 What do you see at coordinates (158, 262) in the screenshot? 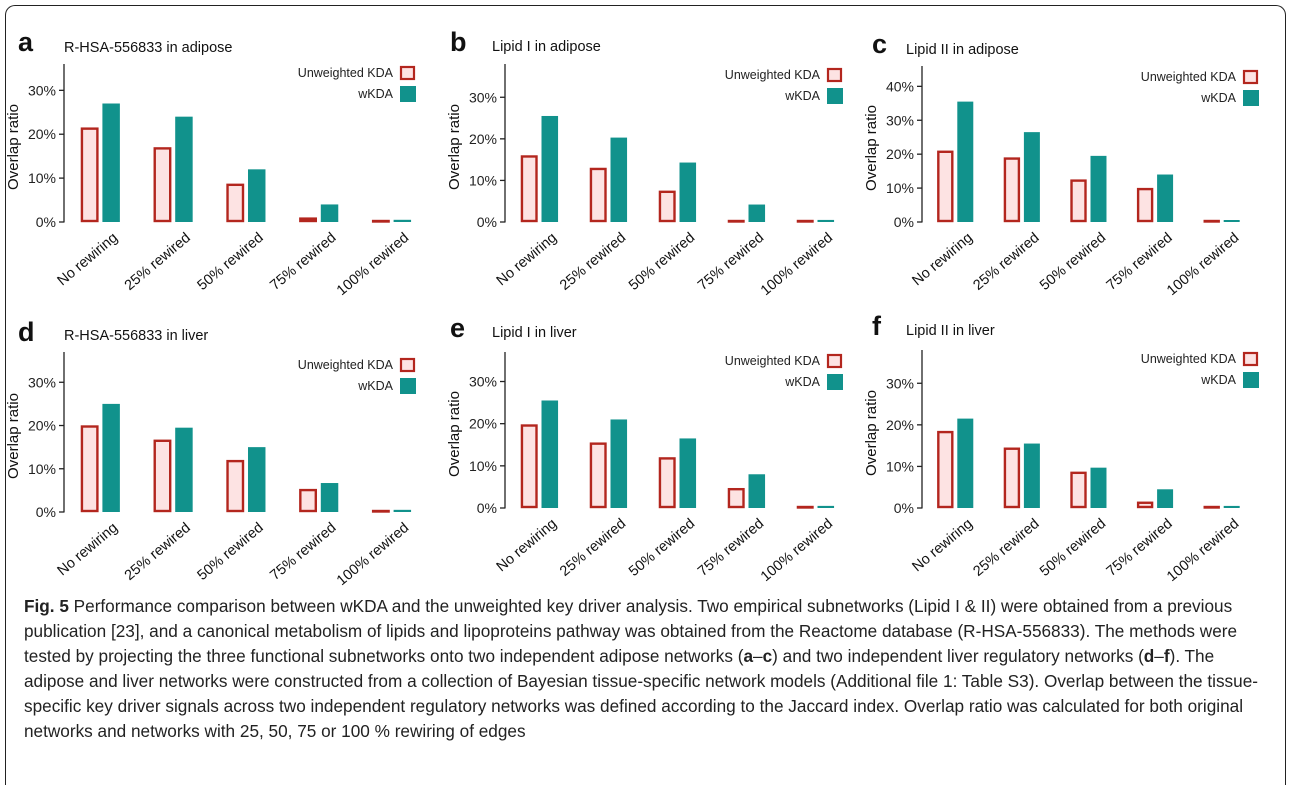
I see `panel-a-x-tick-label: 25% rewired` at bounding box center [158, 262].